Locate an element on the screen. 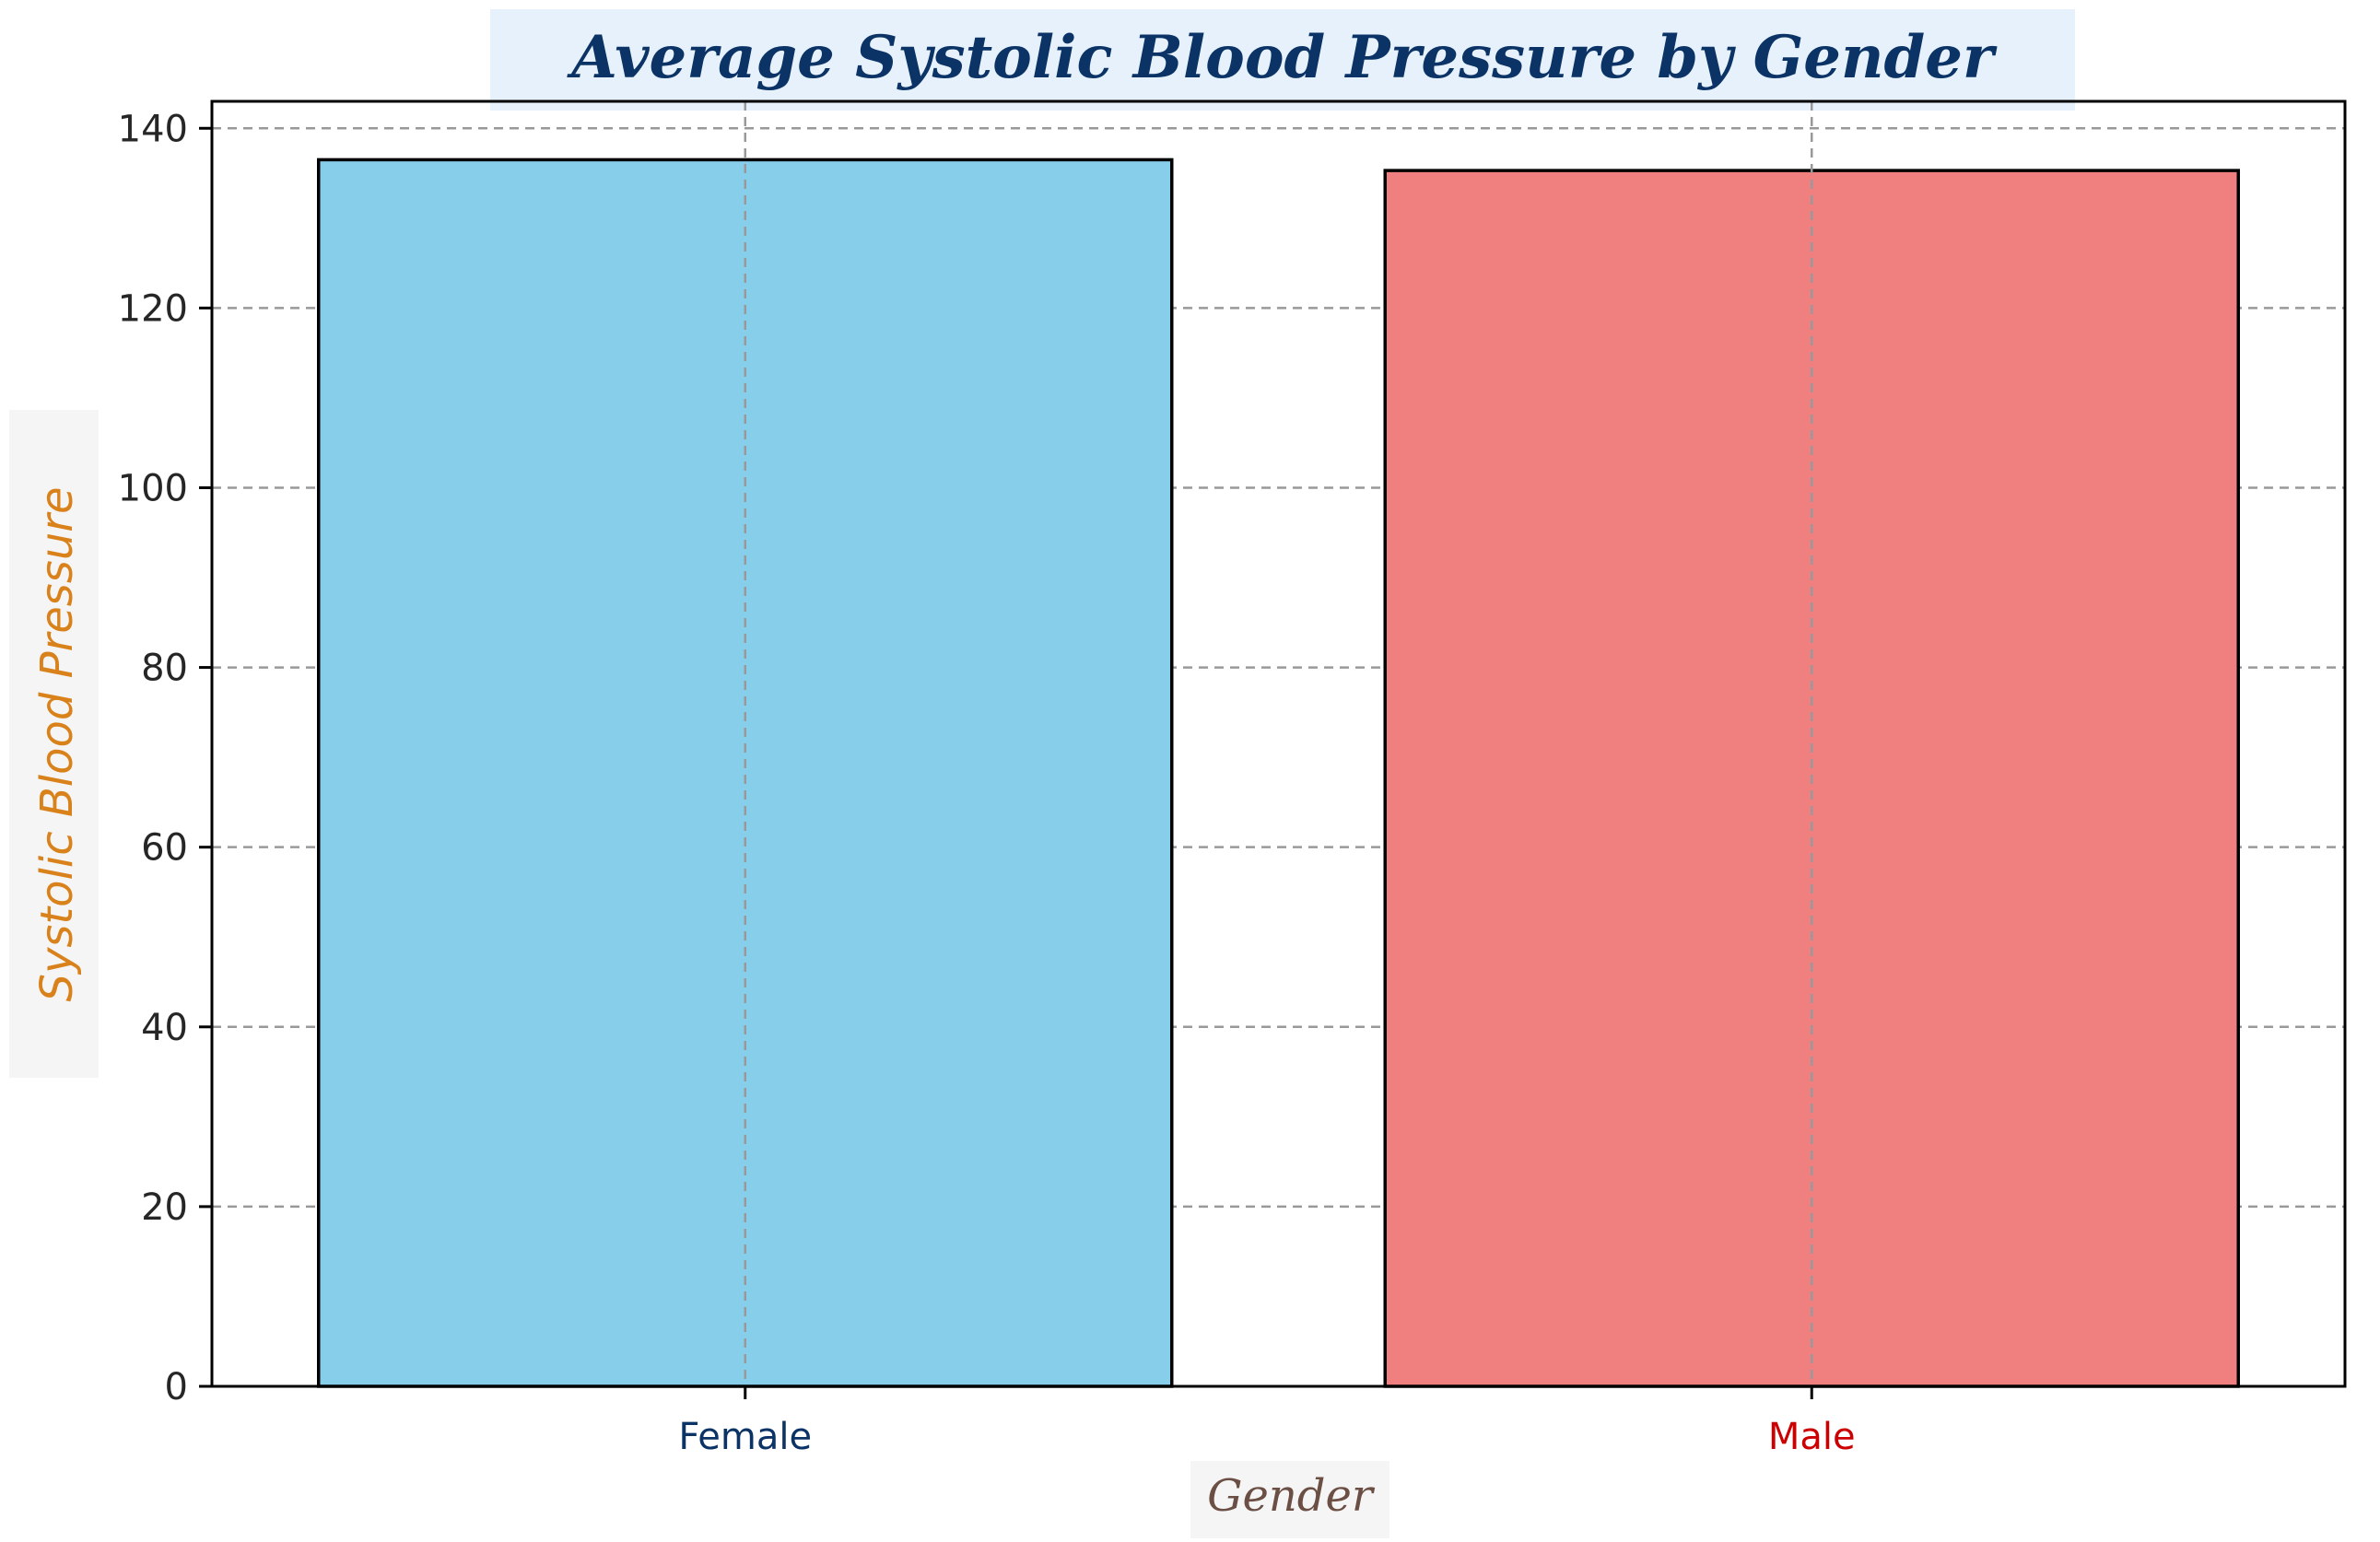  y-axis-label-background is located at coordinates (54, 744).